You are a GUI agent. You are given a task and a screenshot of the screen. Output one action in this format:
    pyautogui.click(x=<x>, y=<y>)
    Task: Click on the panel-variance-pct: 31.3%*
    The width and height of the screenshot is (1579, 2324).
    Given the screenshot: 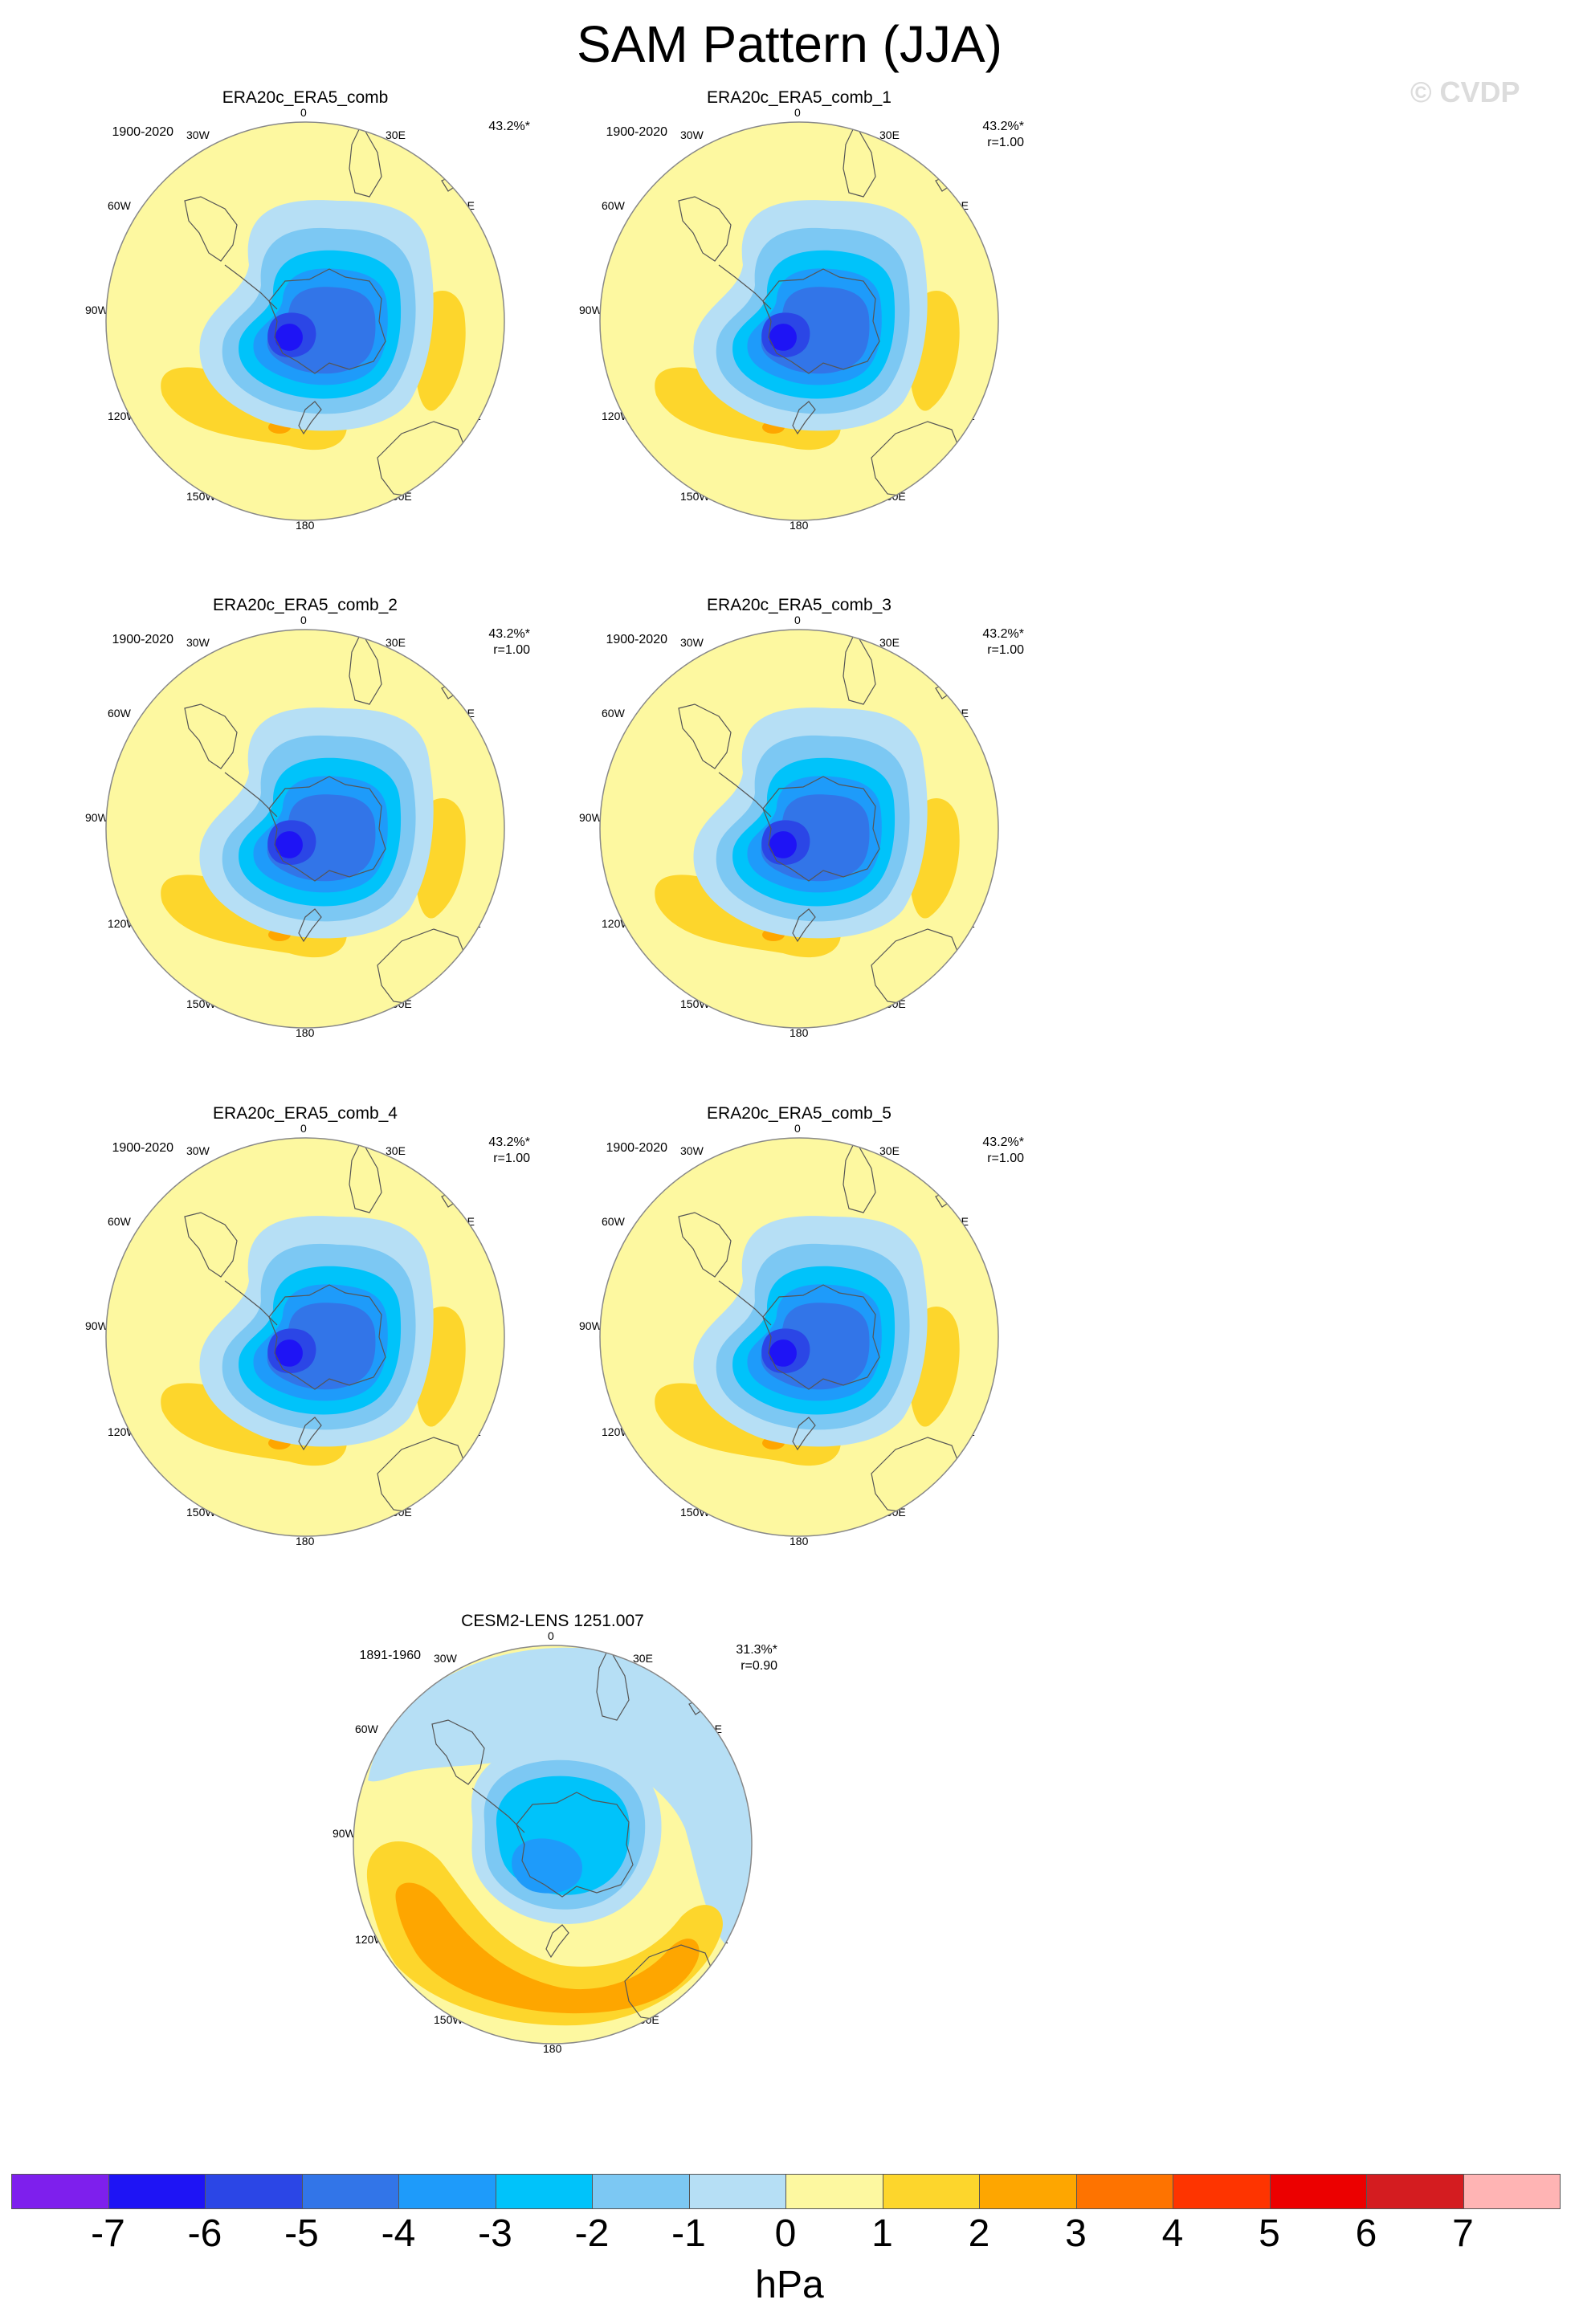 What is the action you would take?
    pyautogui.click(x=756, y=1650)
    